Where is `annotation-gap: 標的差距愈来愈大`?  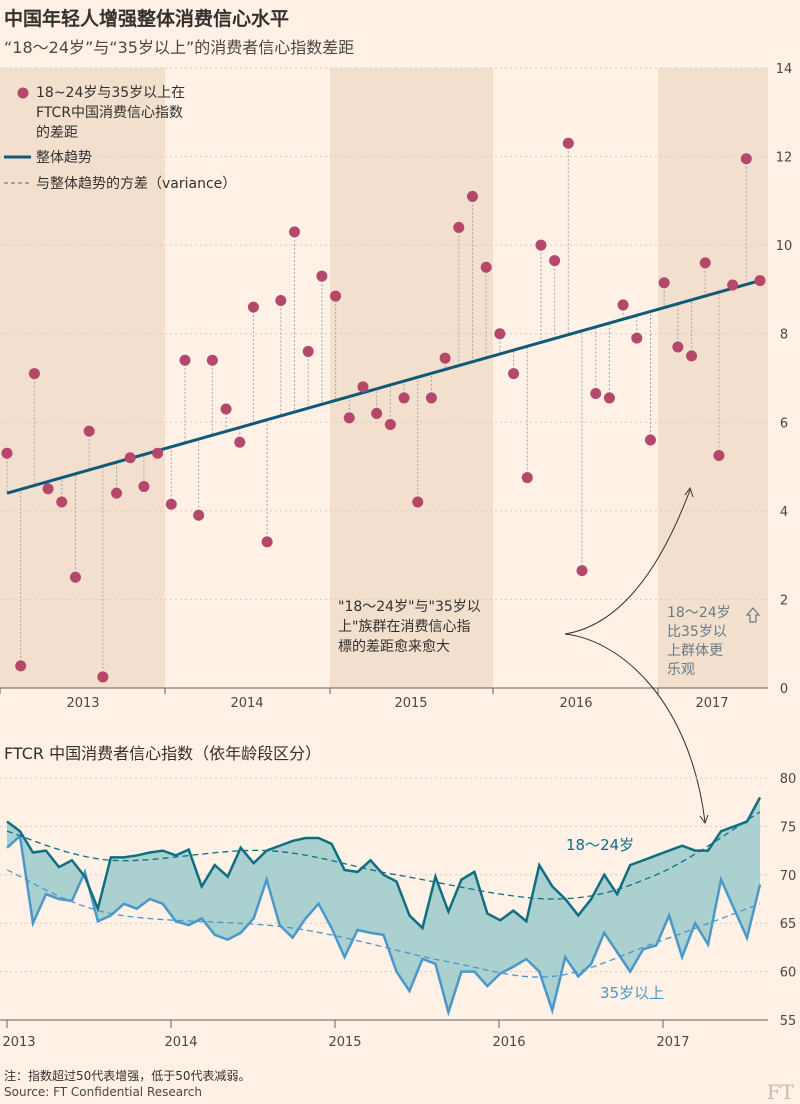
annotation-gap: 標的差距愈来愈大 is located at coordinates (394, 647).